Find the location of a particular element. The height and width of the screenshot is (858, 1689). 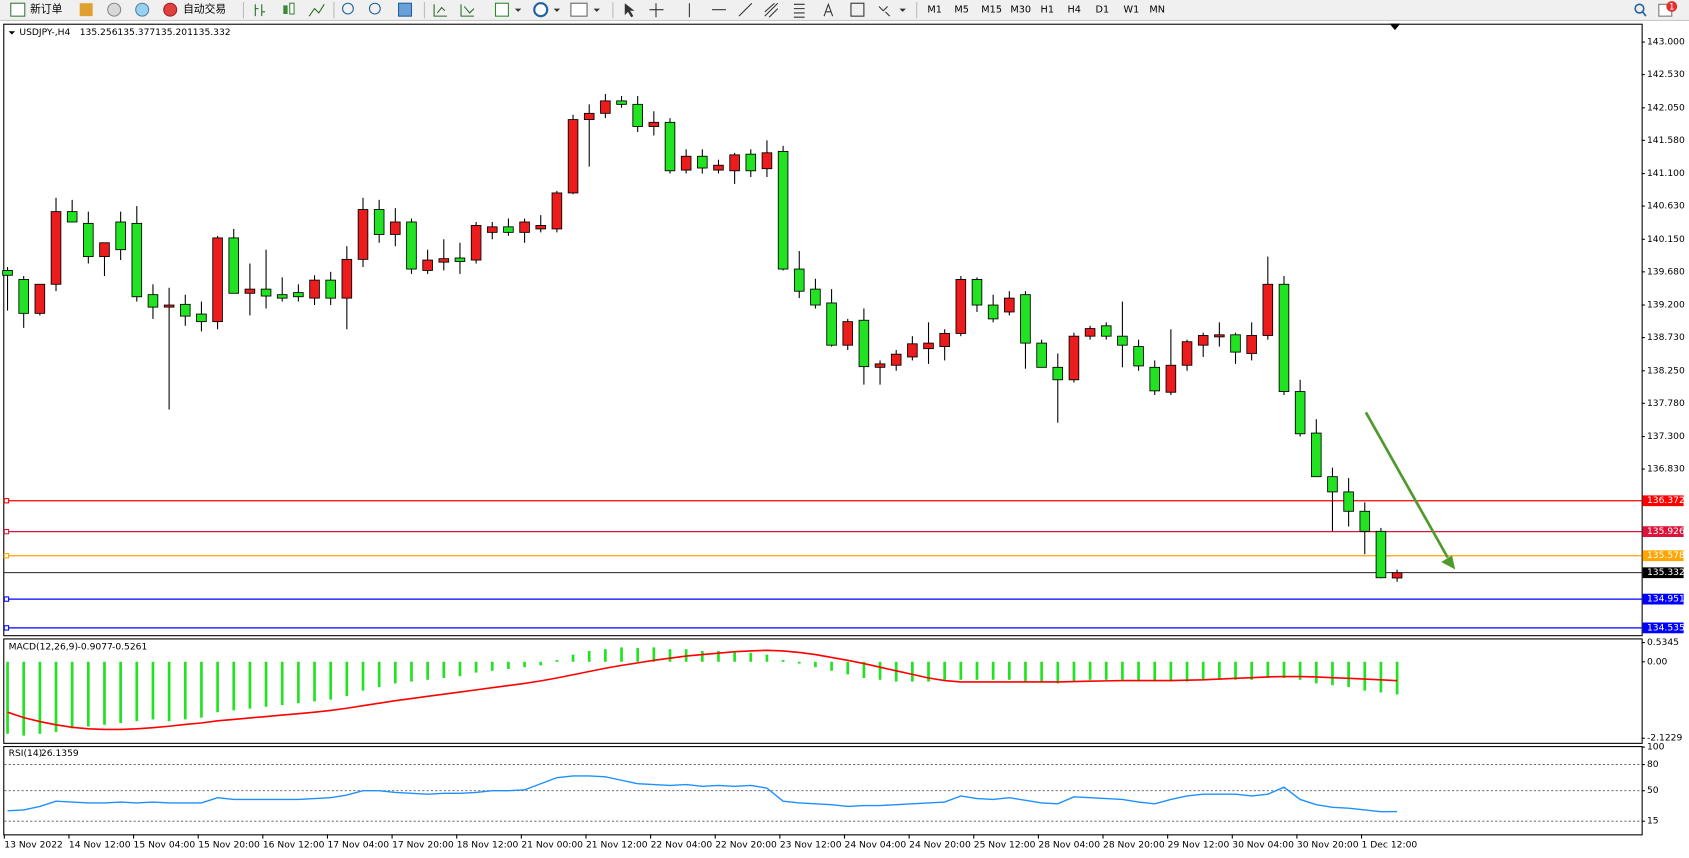

cursor-button is located at coordinates (629, 10).